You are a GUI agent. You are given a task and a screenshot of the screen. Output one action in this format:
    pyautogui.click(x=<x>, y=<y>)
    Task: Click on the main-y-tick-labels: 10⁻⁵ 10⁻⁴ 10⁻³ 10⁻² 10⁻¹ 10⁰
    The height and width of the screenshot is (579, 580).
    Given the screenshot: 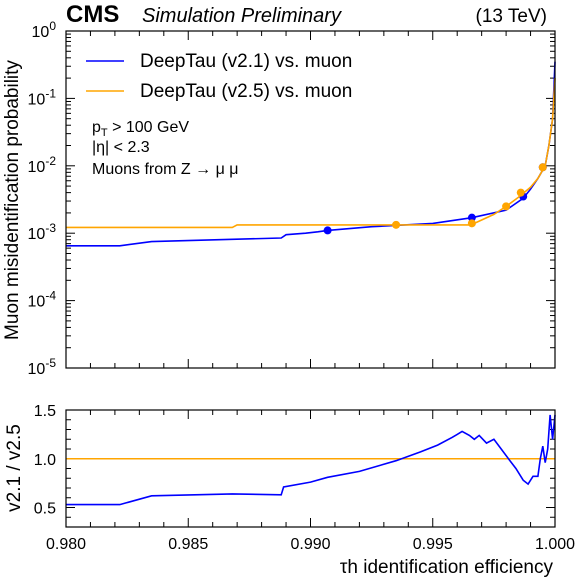 What is the action you would take?
    pyautogui.click(x=42, y=198)
    